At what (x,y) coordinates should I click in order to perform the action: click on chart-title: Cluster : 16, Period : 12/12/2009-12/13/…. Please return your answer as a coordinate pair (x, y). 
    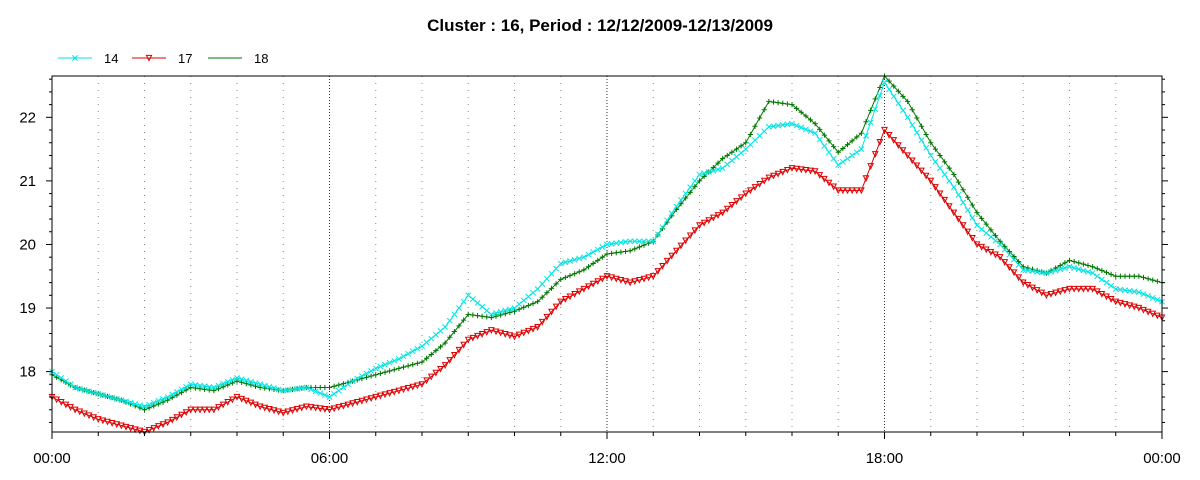
    Looking at the image, I should click on (600, 25).